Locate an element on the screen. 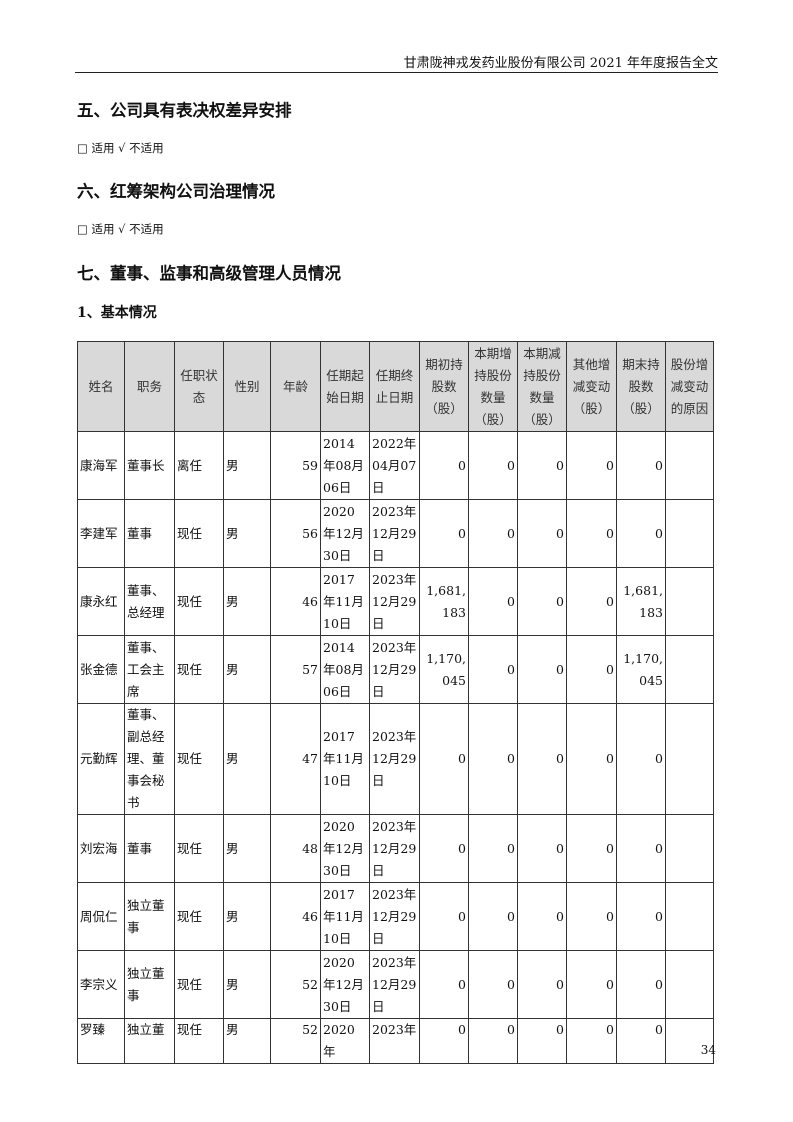 This screenshot has width=793, height=1122. section-title-5: 五、公司具有表决权差异安排 is located at coordinates (184, 110).